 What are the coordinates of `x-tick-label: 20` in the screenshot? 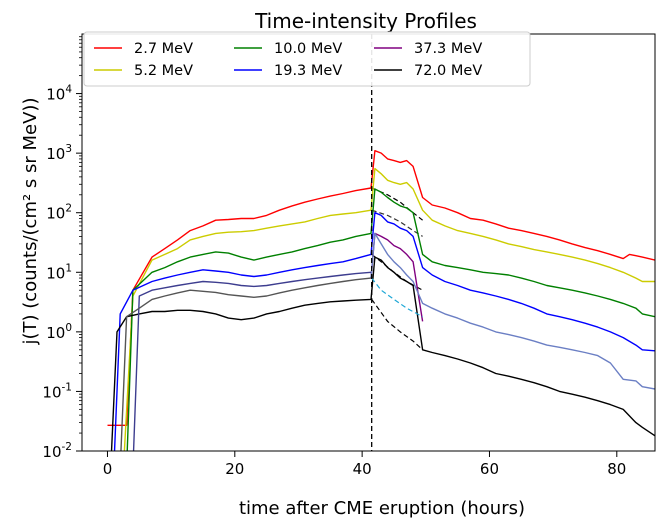 It's located at (234, 469).